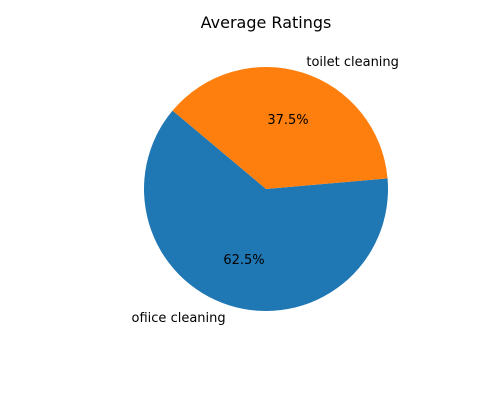 The width and height of the screenshot is (500, 400). What do you see at coordinates (352, 62) in the screenshot?
I see `pie-category-label-1: toilet cleaning` at bounding box center [352, 62].